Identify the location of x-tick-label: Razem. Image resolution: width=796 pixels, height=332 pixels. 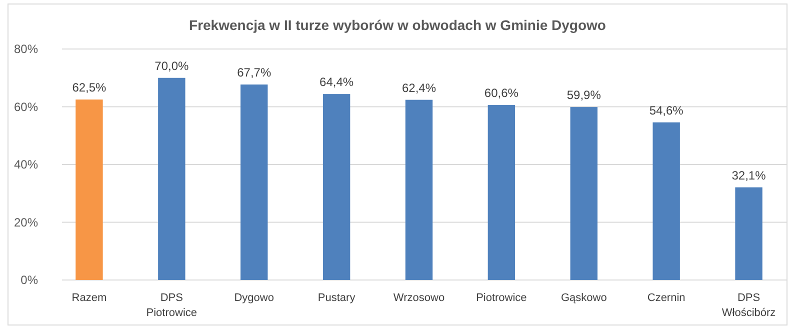
(89, 298).